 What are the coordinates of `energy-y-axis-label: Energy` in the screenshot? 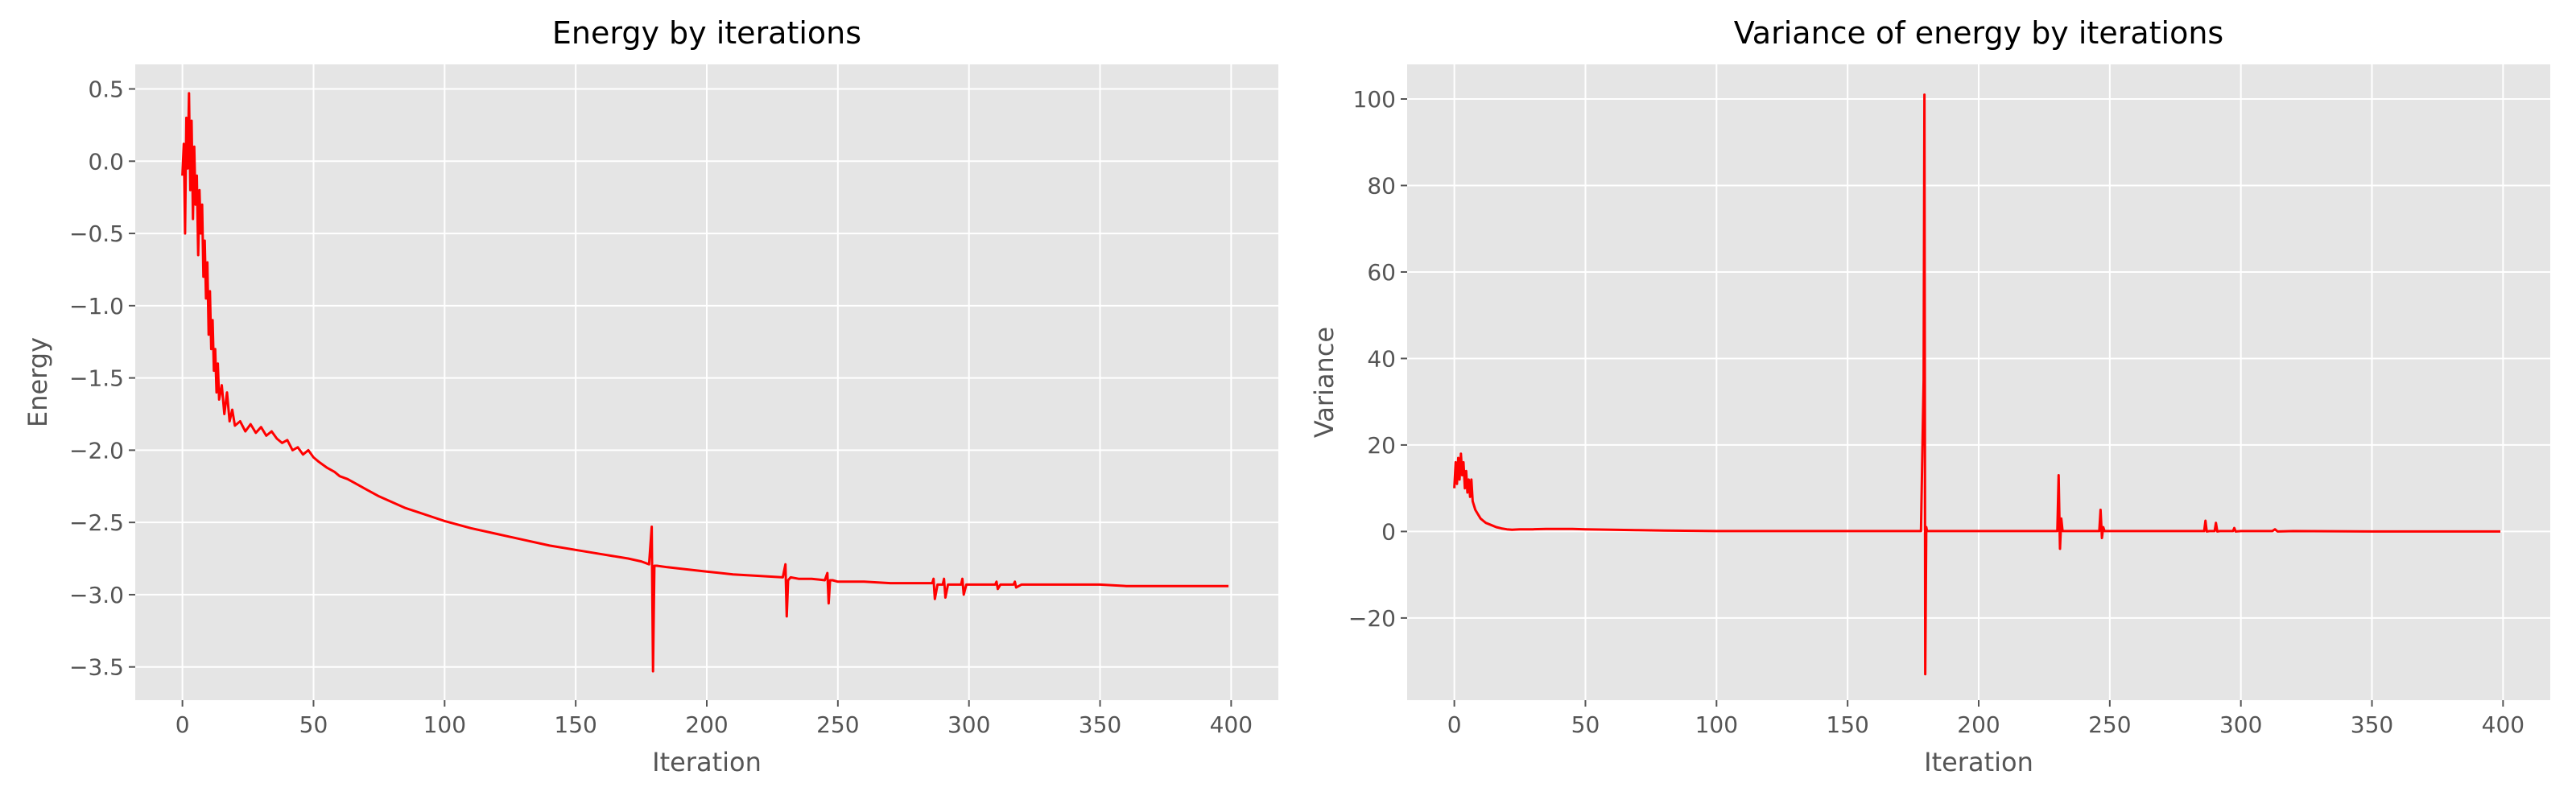 It's located at (38, 382).